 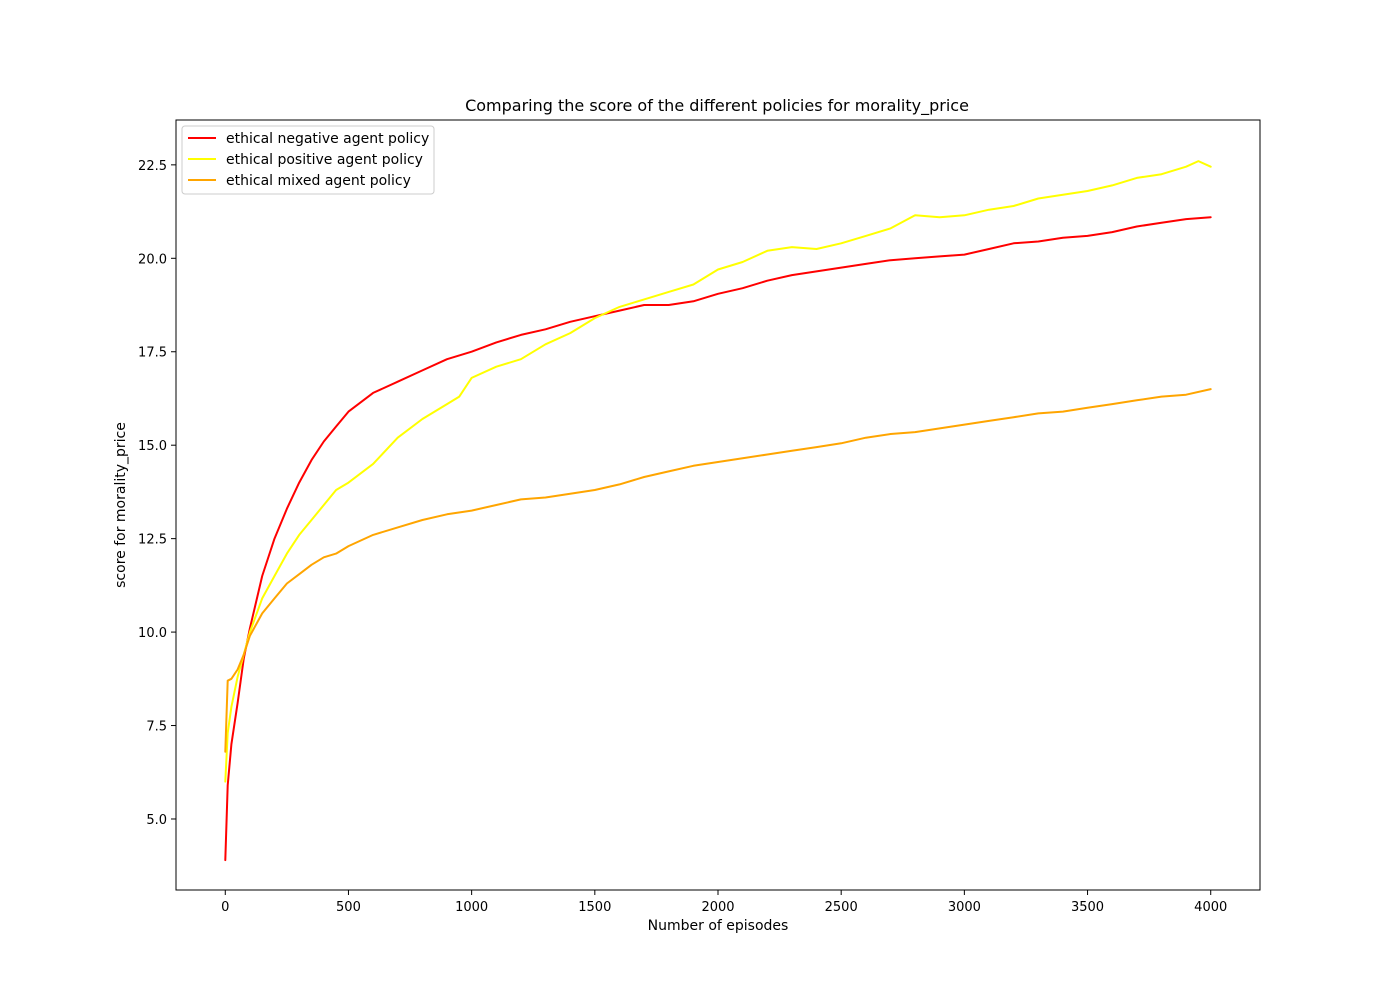 What do you see at coordinates (156, 727) in the screenshot?
I see `y-tick-label: 7.5` at bounding box center [156, 727].